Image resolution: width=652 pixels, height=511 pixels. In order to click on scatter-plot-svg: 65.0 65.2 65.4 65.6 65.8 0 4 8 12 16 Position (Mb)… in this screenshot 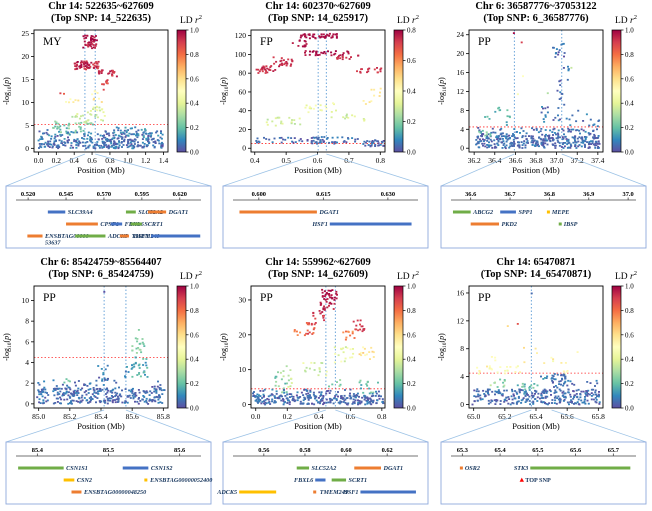, I will do `click(542, 394)`.